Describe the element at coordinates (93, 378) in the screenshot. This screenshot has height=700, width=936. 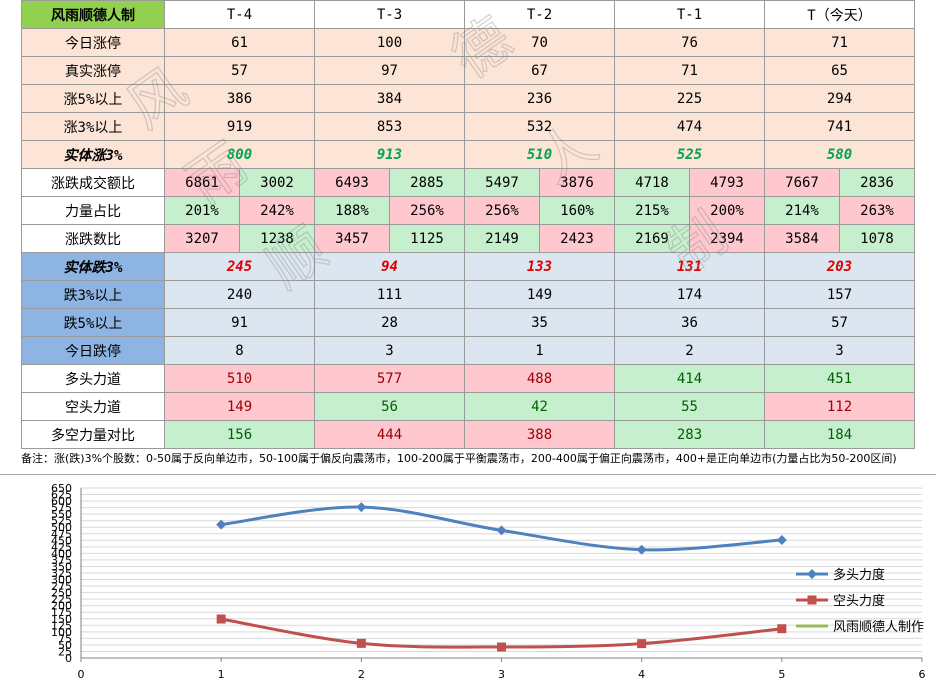
I see `row-label: 多头力道` at that location.